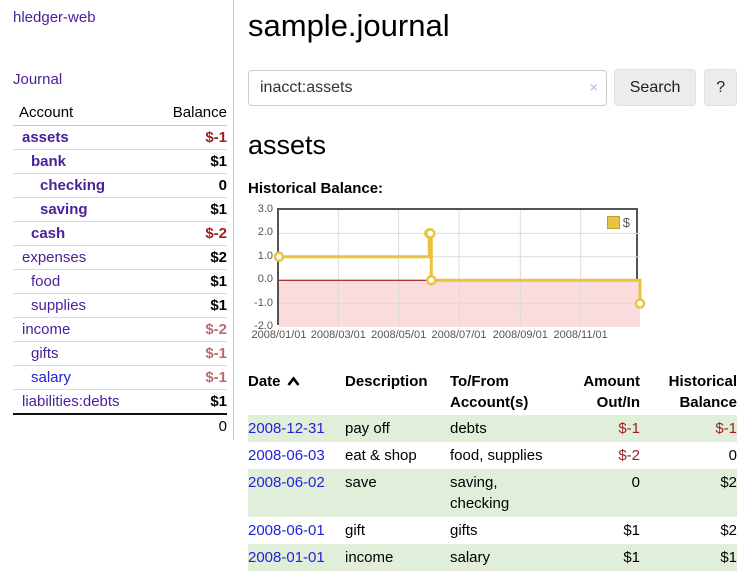 The image size is (742, 582). Describe the element at coordinates (188, 257) in the screenshot. I see `account-balance: $2` at that location.